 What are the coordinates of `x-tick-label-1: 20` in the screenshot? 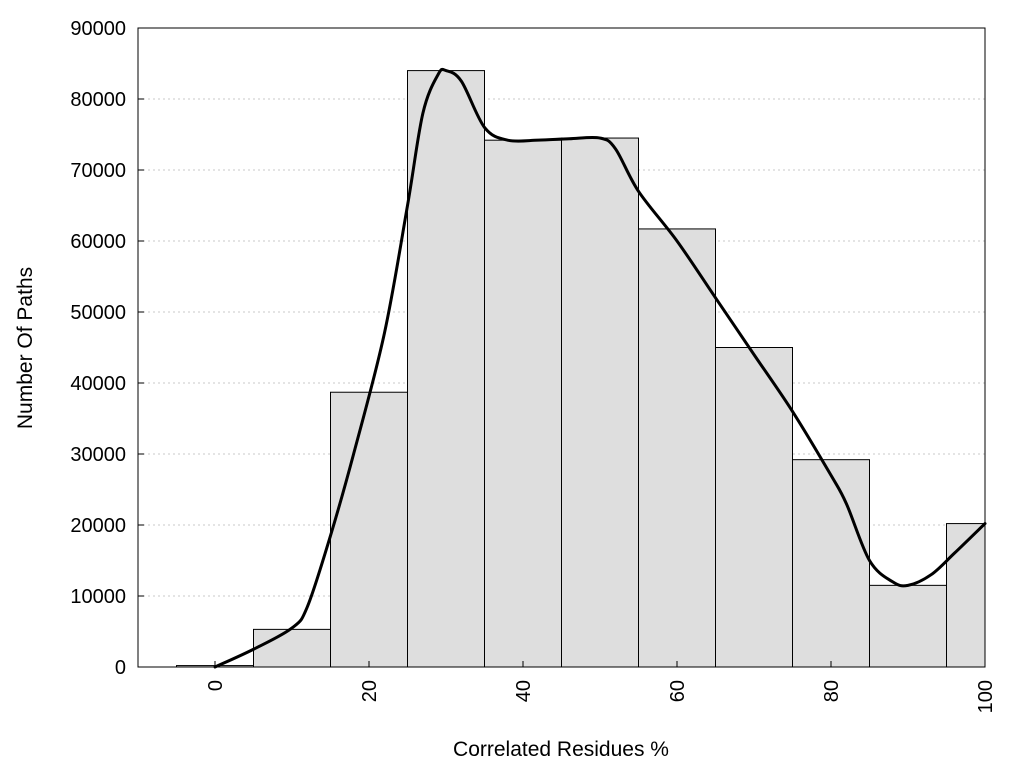 It's located at (370, 691).